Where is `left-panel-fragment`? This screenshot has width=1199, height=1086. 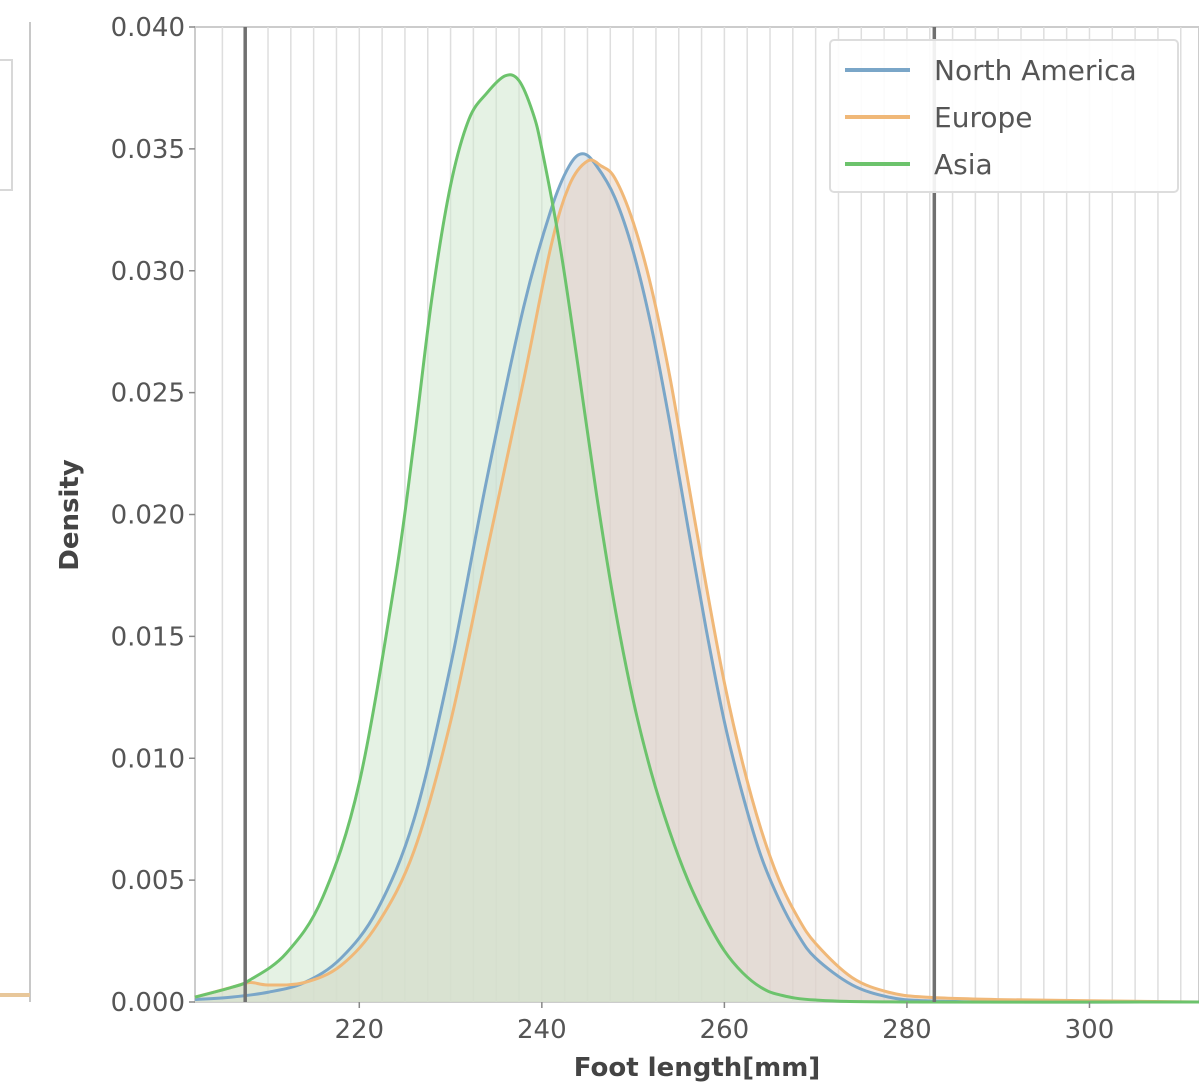
left-panel-fragment is located at coordinates (15, 512).